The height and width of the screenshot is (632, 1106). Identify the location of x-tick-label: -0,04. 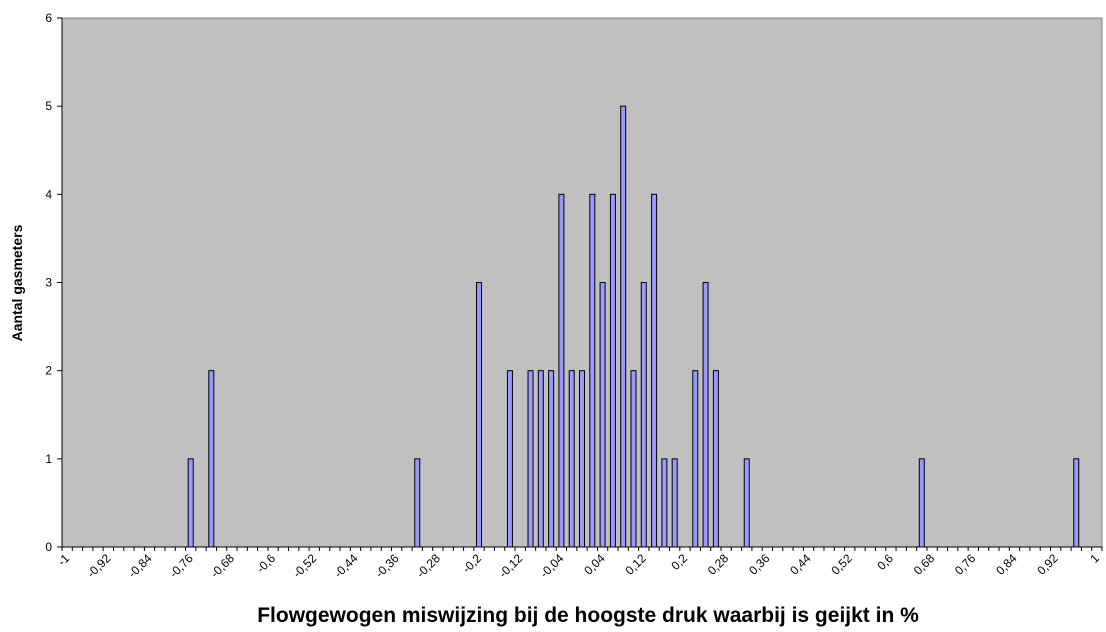
(551, 565).